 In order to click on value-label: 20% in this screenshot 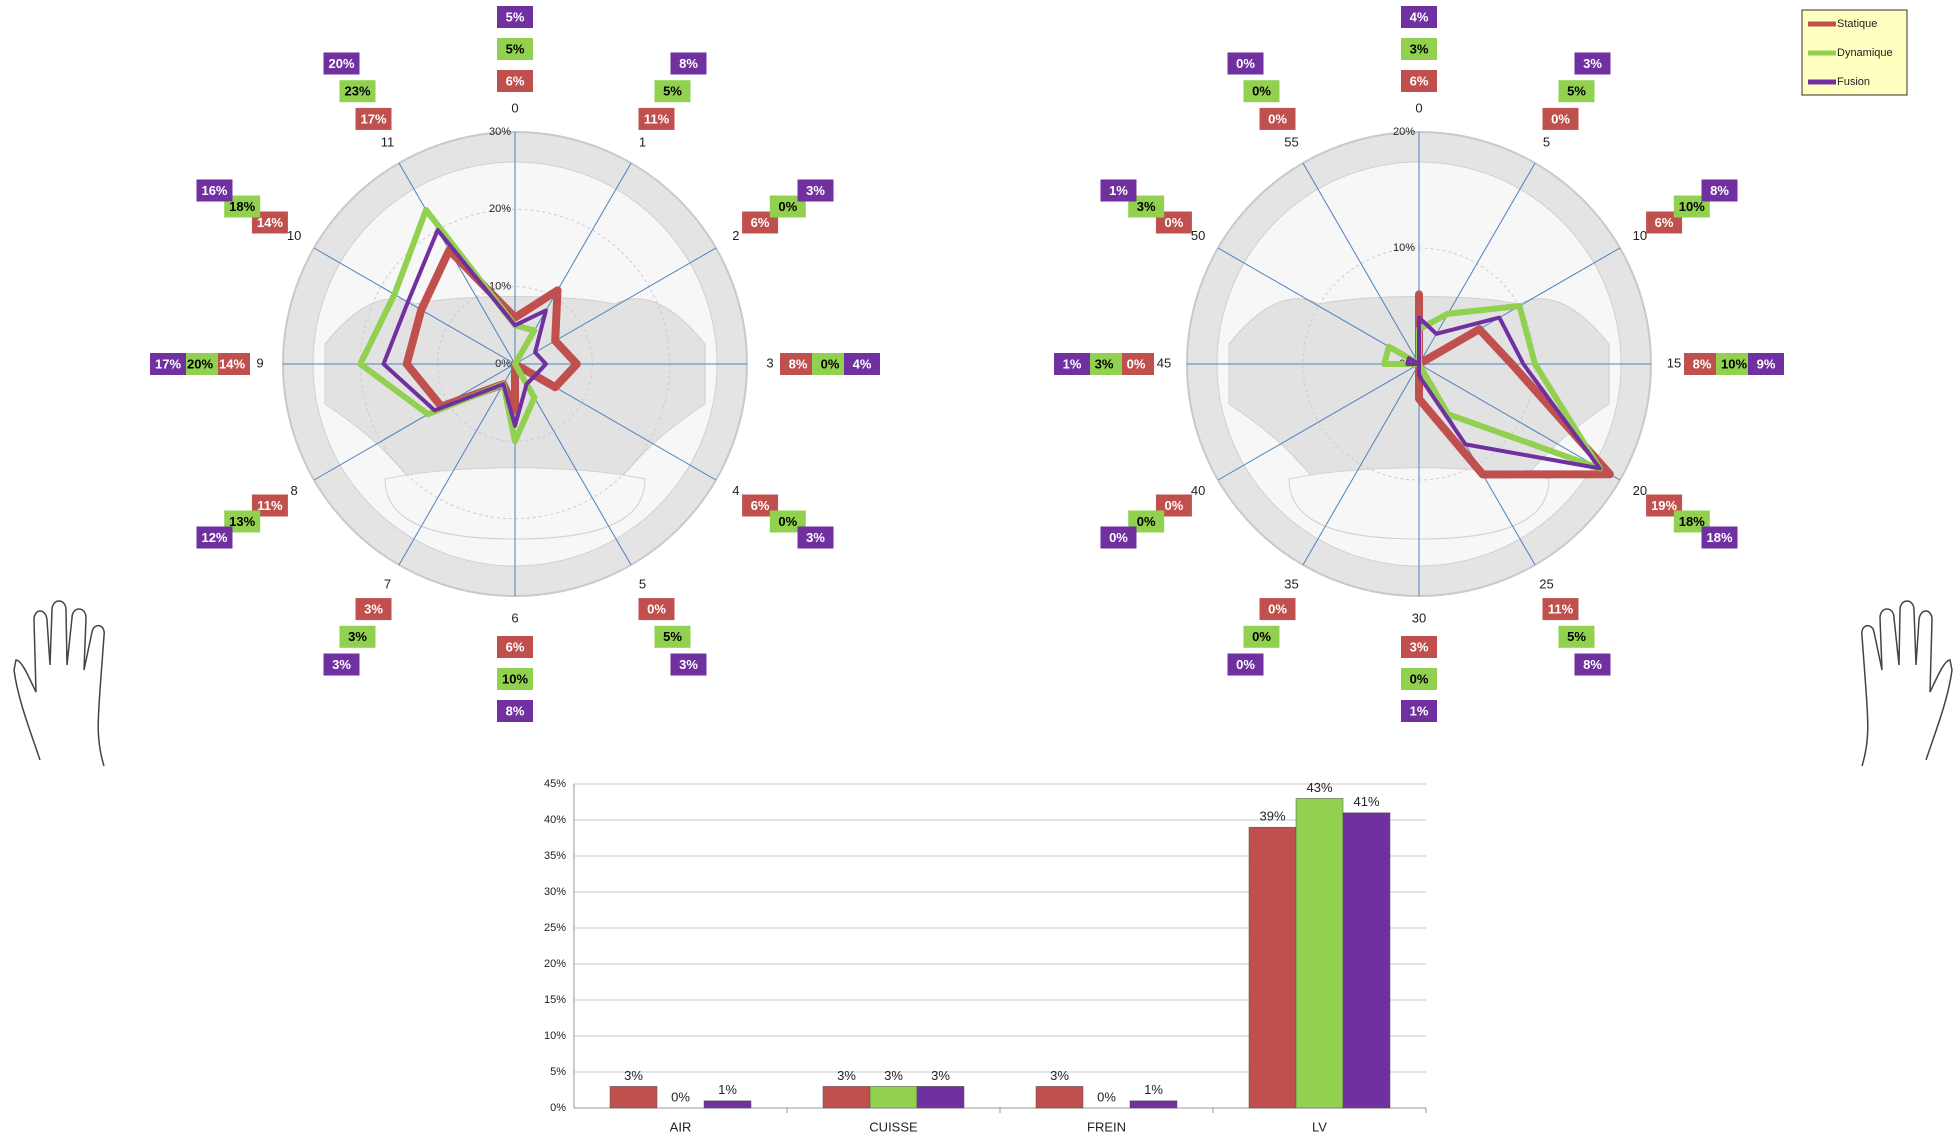, I will do `click(200, 363)`.